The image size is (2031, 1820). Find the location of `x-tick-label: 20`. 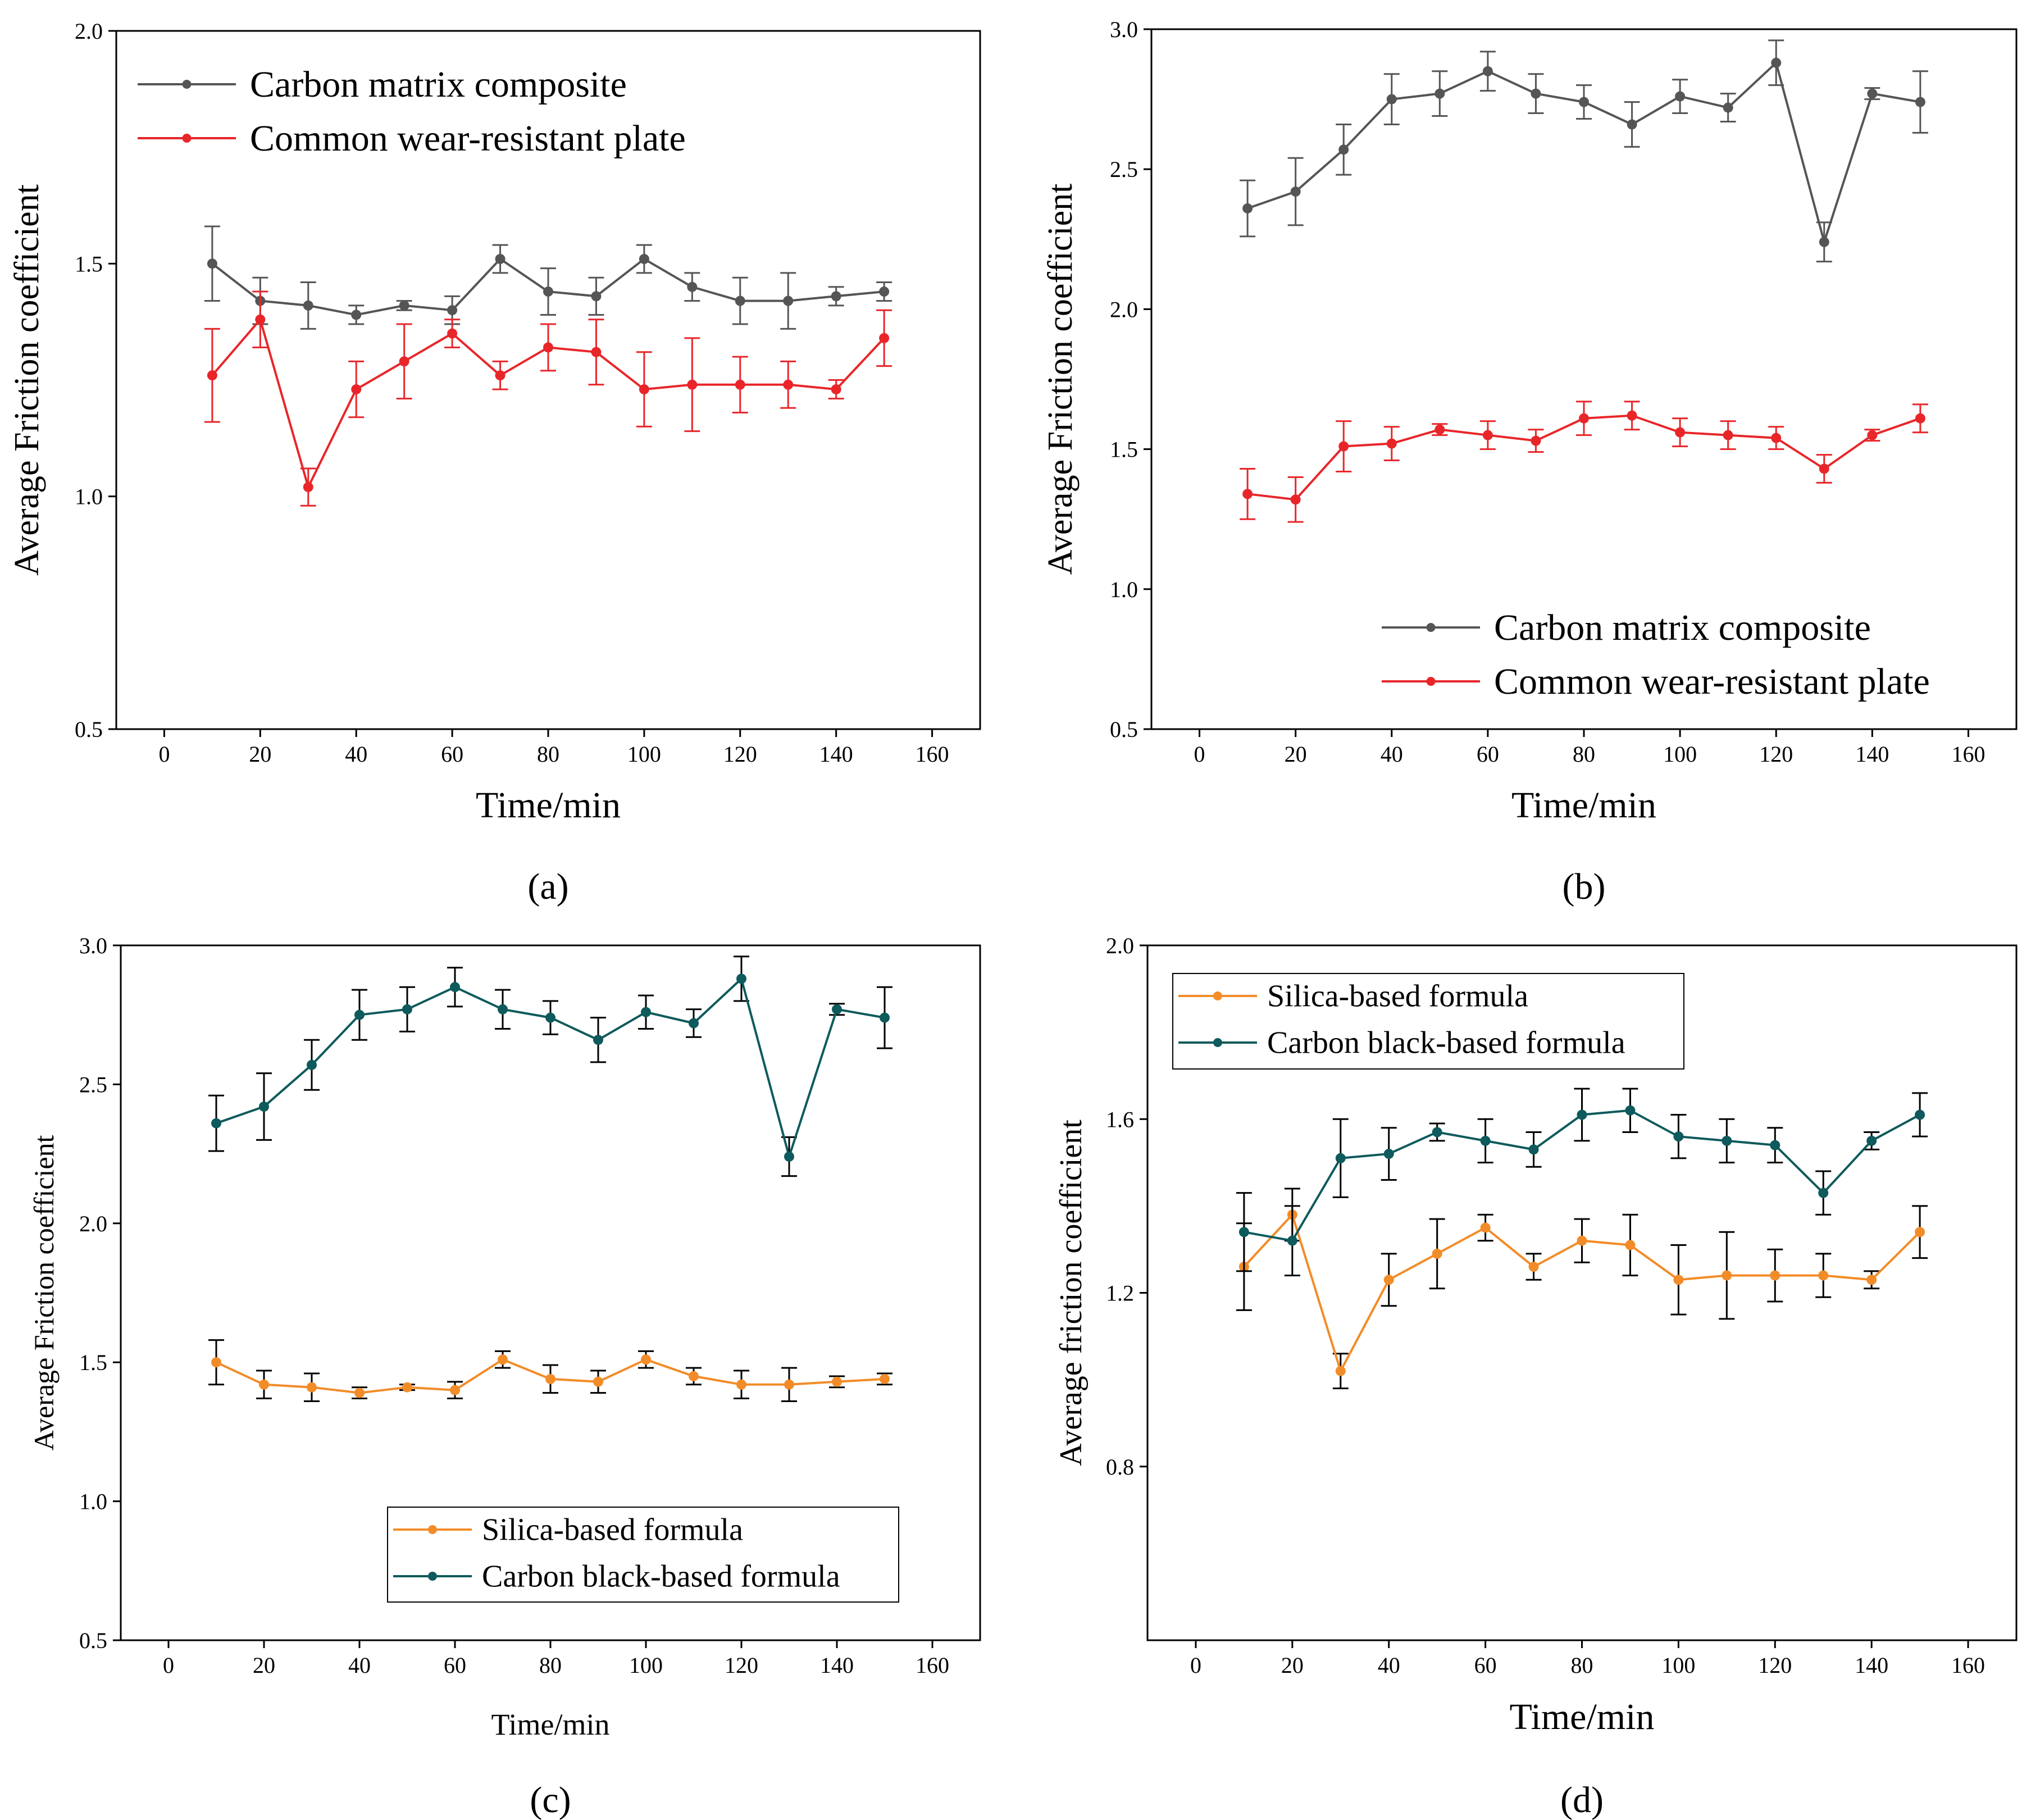

x-tick-label: 20 is located at coordinates (260, 754).